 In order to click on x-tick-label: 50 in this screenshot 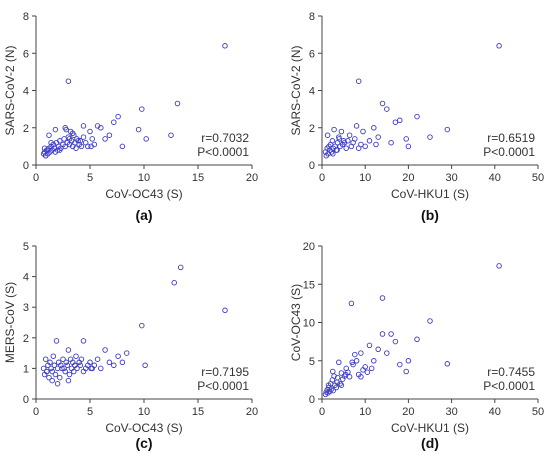, I will do `click(538, 412)`.